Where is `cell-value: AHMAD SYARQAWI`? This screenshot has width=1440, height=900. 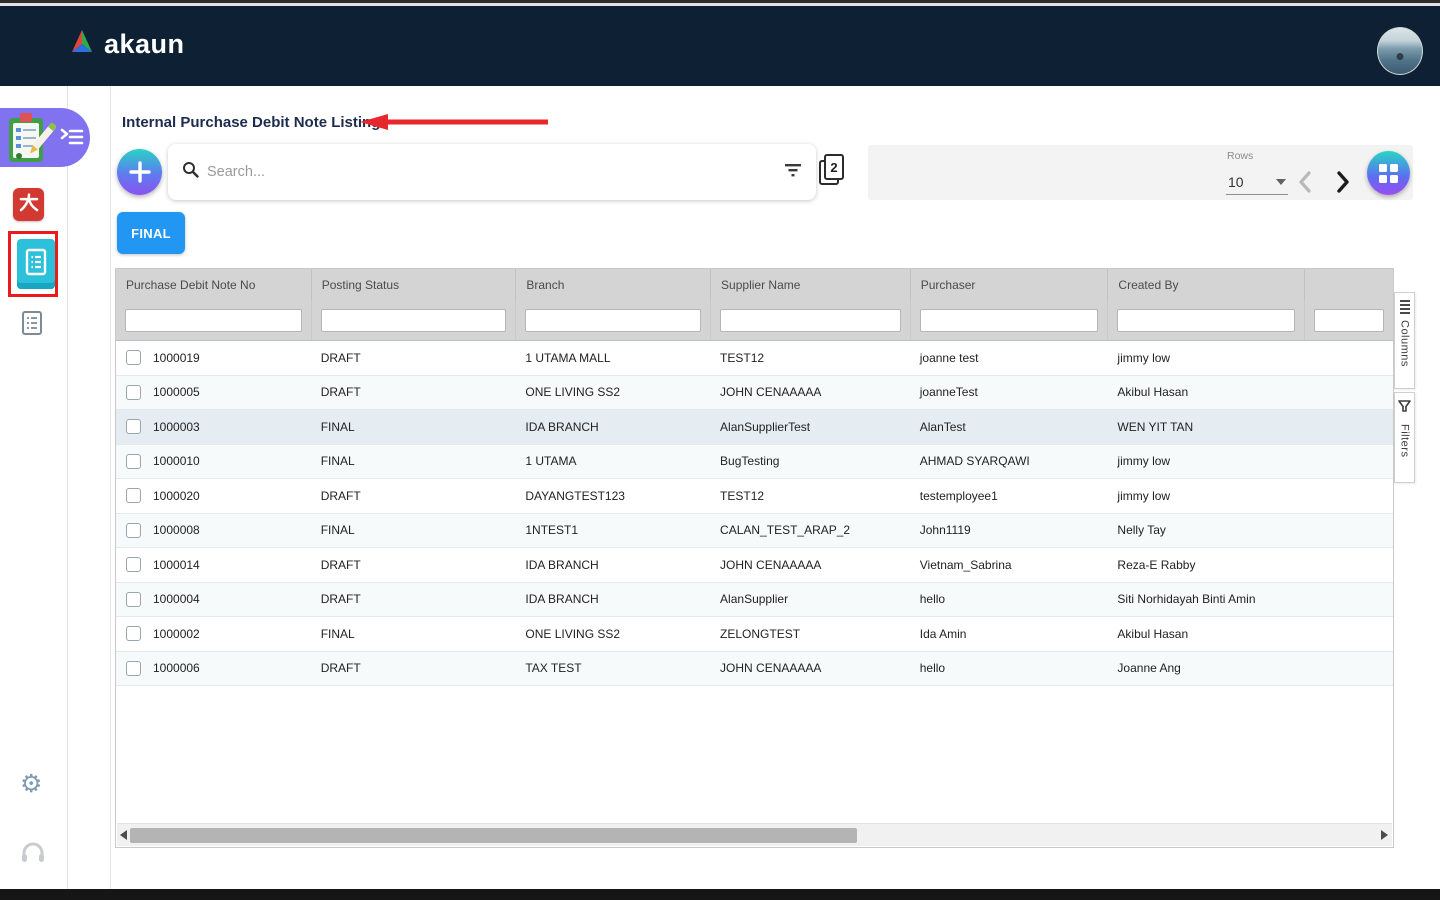
cell-value: AHMAD SYARQAWI is located at coordinates (974, 461).